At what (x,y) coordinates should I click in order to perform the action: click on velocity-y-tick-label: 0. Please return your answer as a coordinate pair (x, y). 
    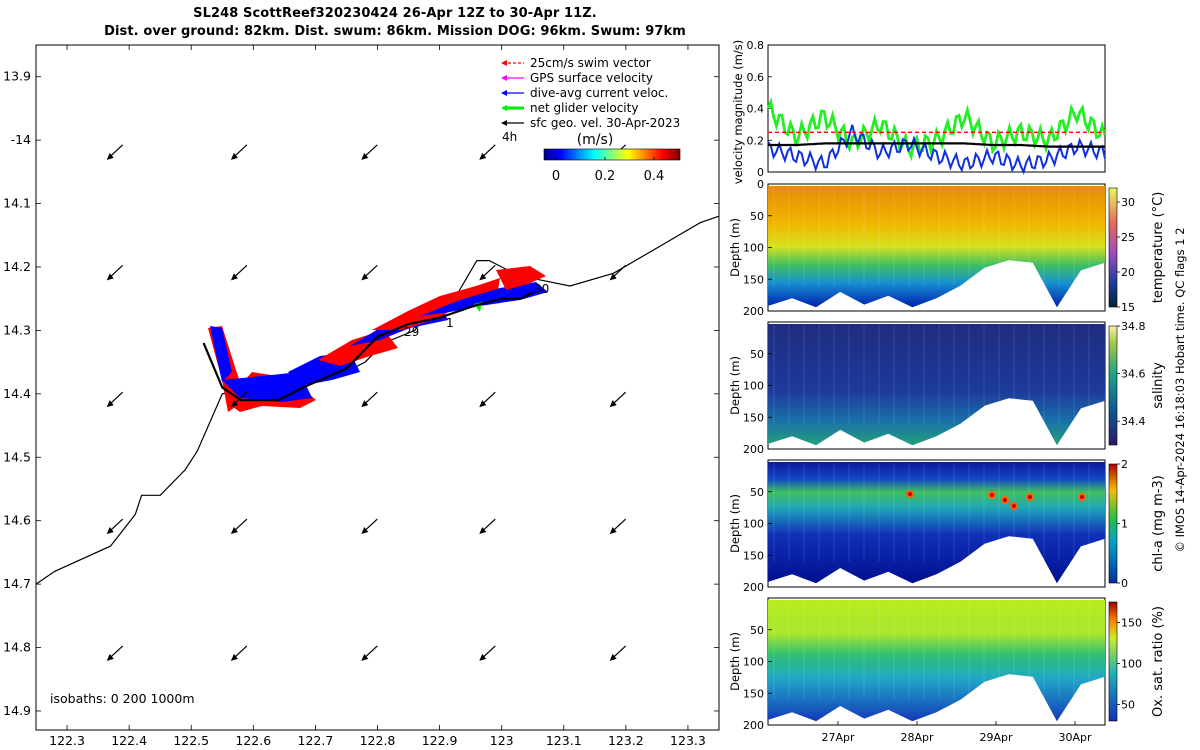
    Looking at the image, I should click on (760, 172).